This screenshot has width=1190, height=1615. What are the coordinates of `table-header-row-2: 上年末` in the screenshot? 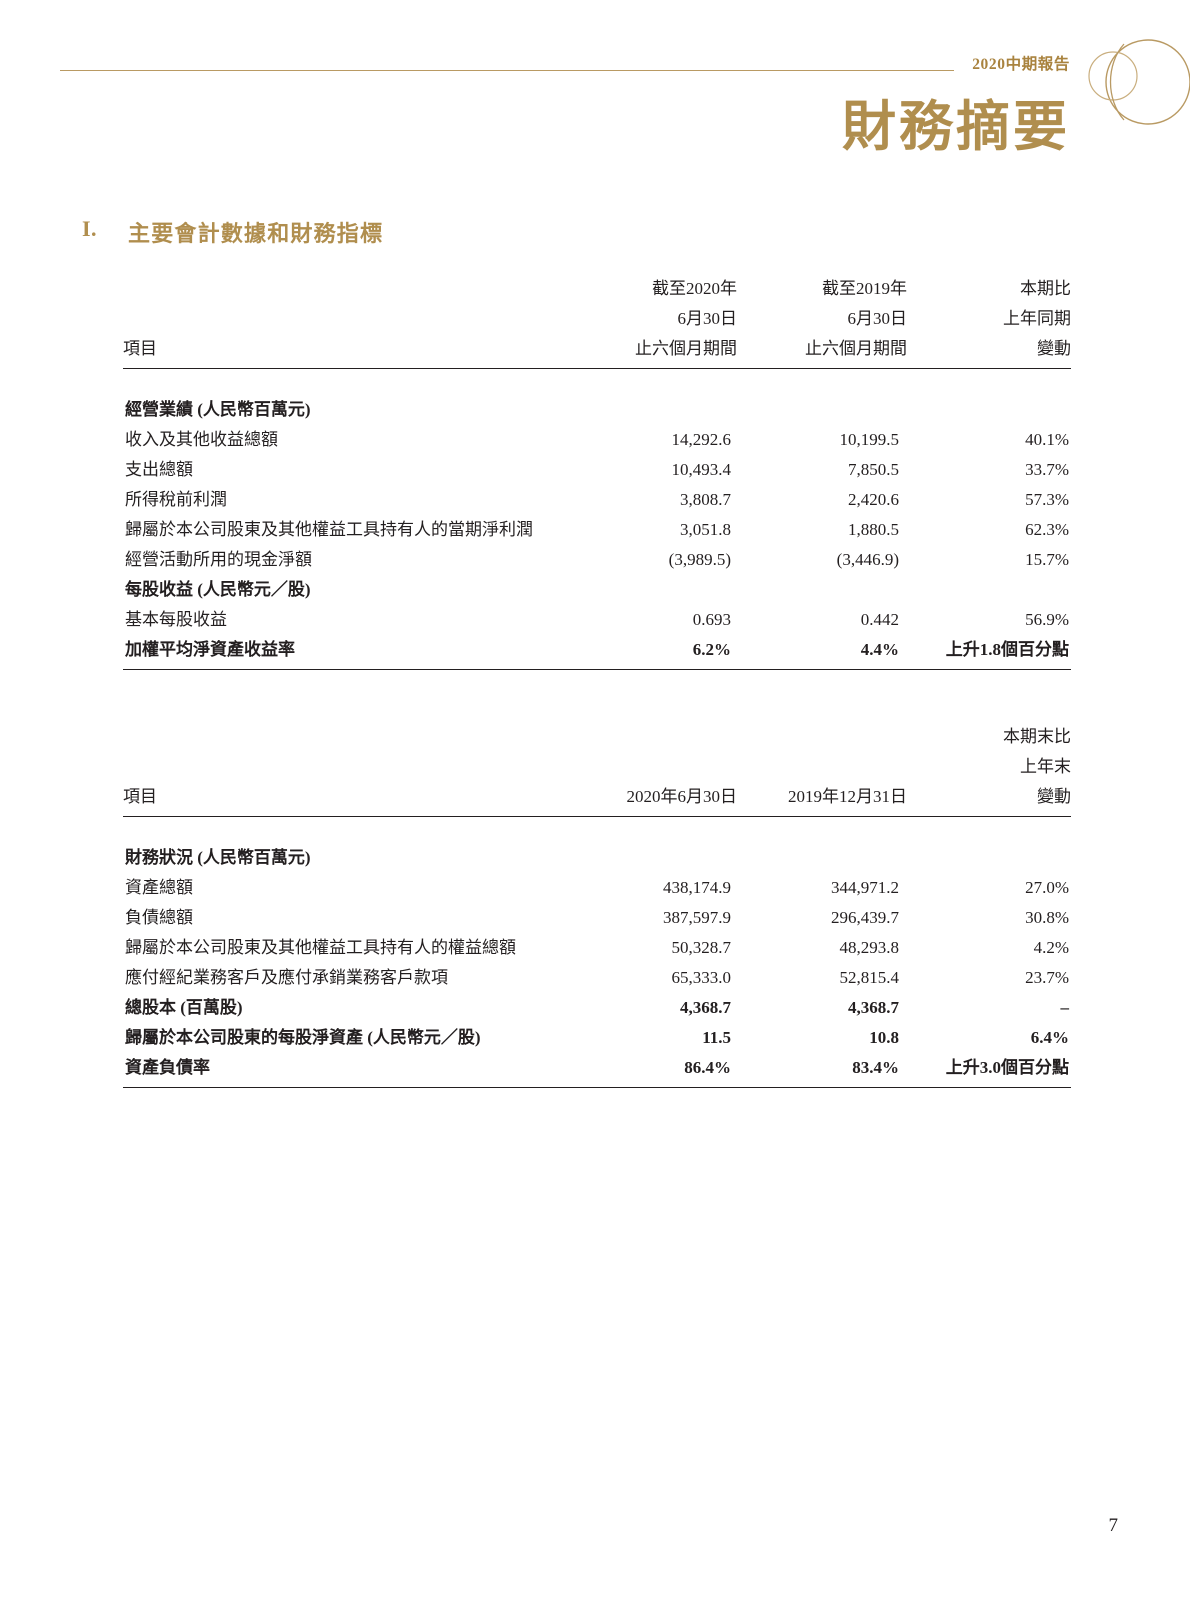 It's located at (597, 767).